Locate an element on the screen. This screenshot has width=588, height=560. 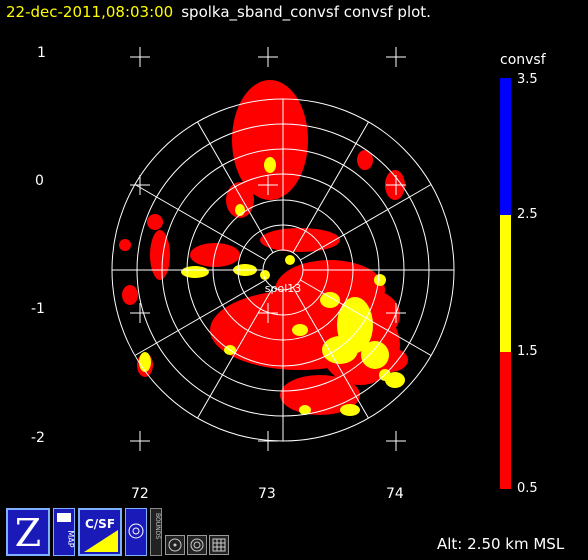
colorbar-tick: 2.5 is located at coordinates (527, 214).